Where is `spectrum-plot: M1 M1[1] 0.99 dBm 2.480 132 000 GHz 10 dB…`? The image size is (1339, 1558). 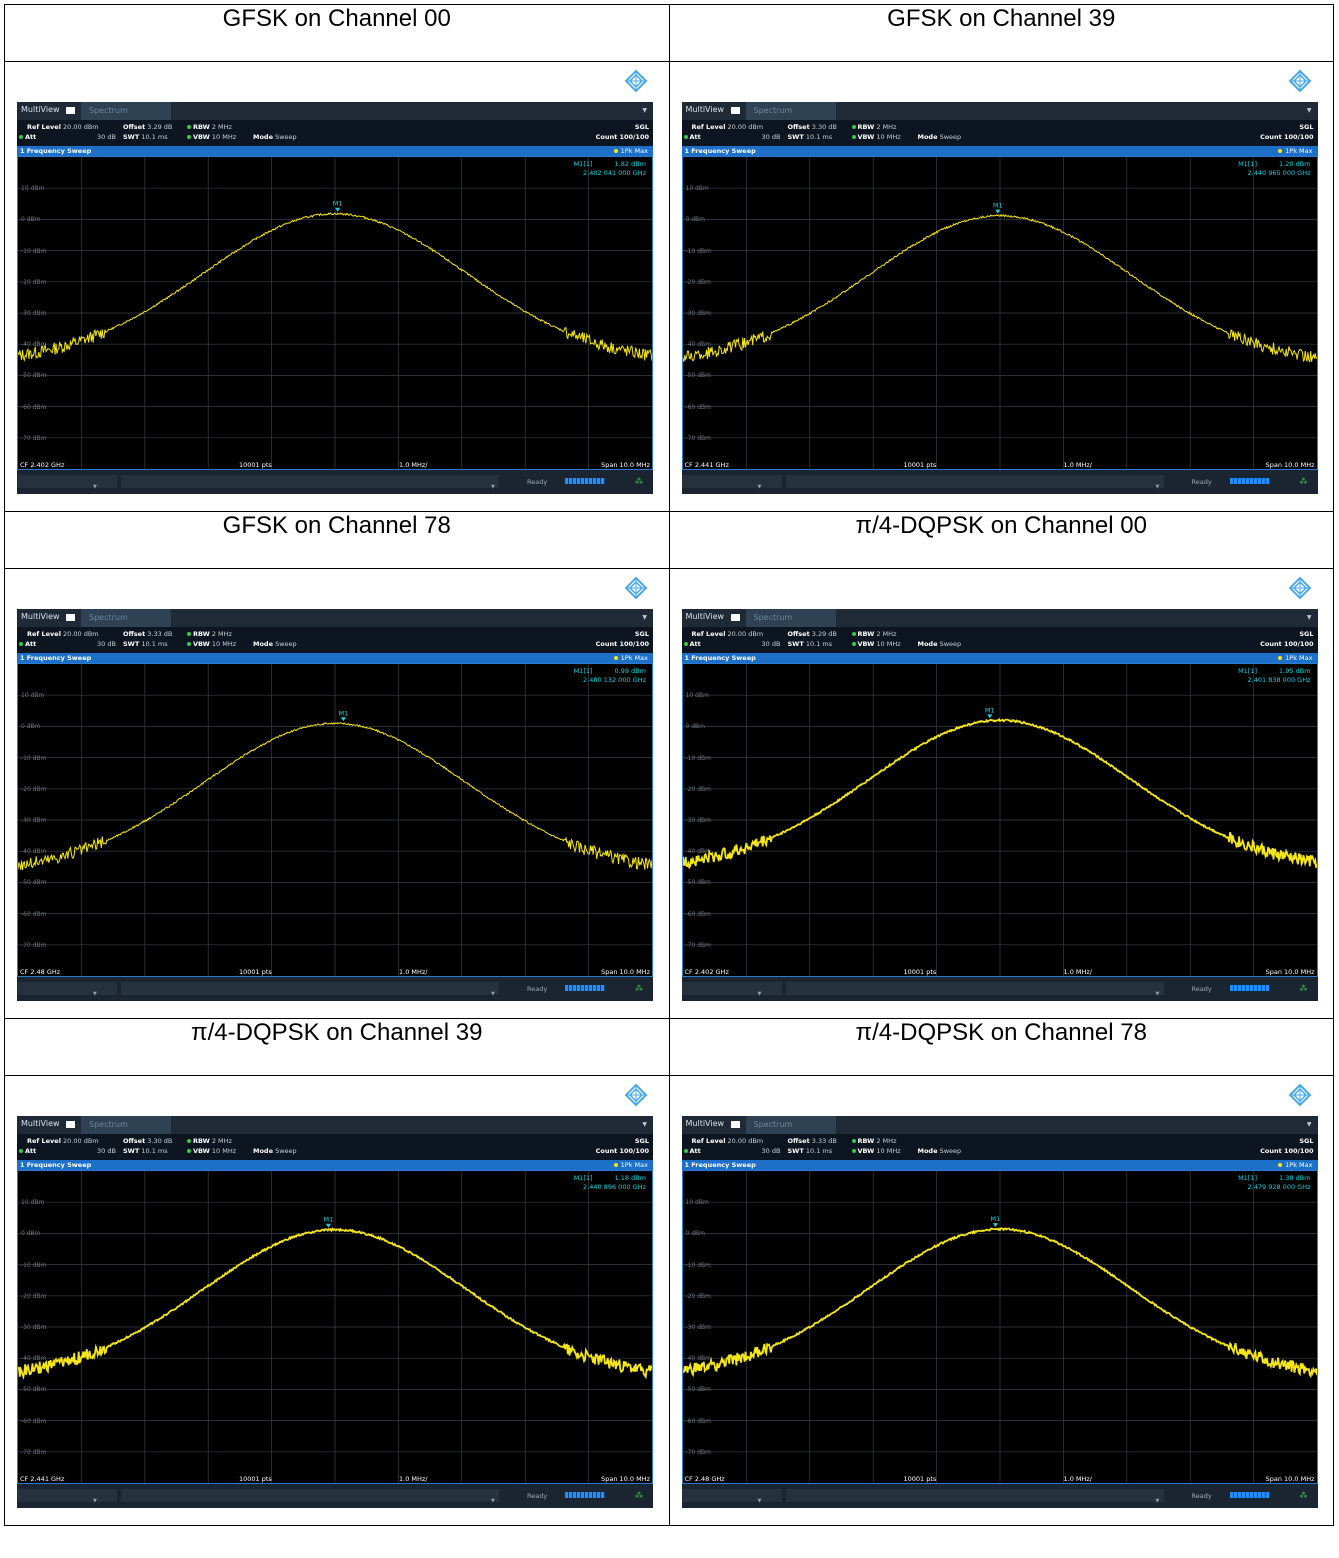 spectrum-plot: M1 M1[1] 0.99 dBm 2.480 132 000 GHz 10 dB… is located at coordinates (335, 820).